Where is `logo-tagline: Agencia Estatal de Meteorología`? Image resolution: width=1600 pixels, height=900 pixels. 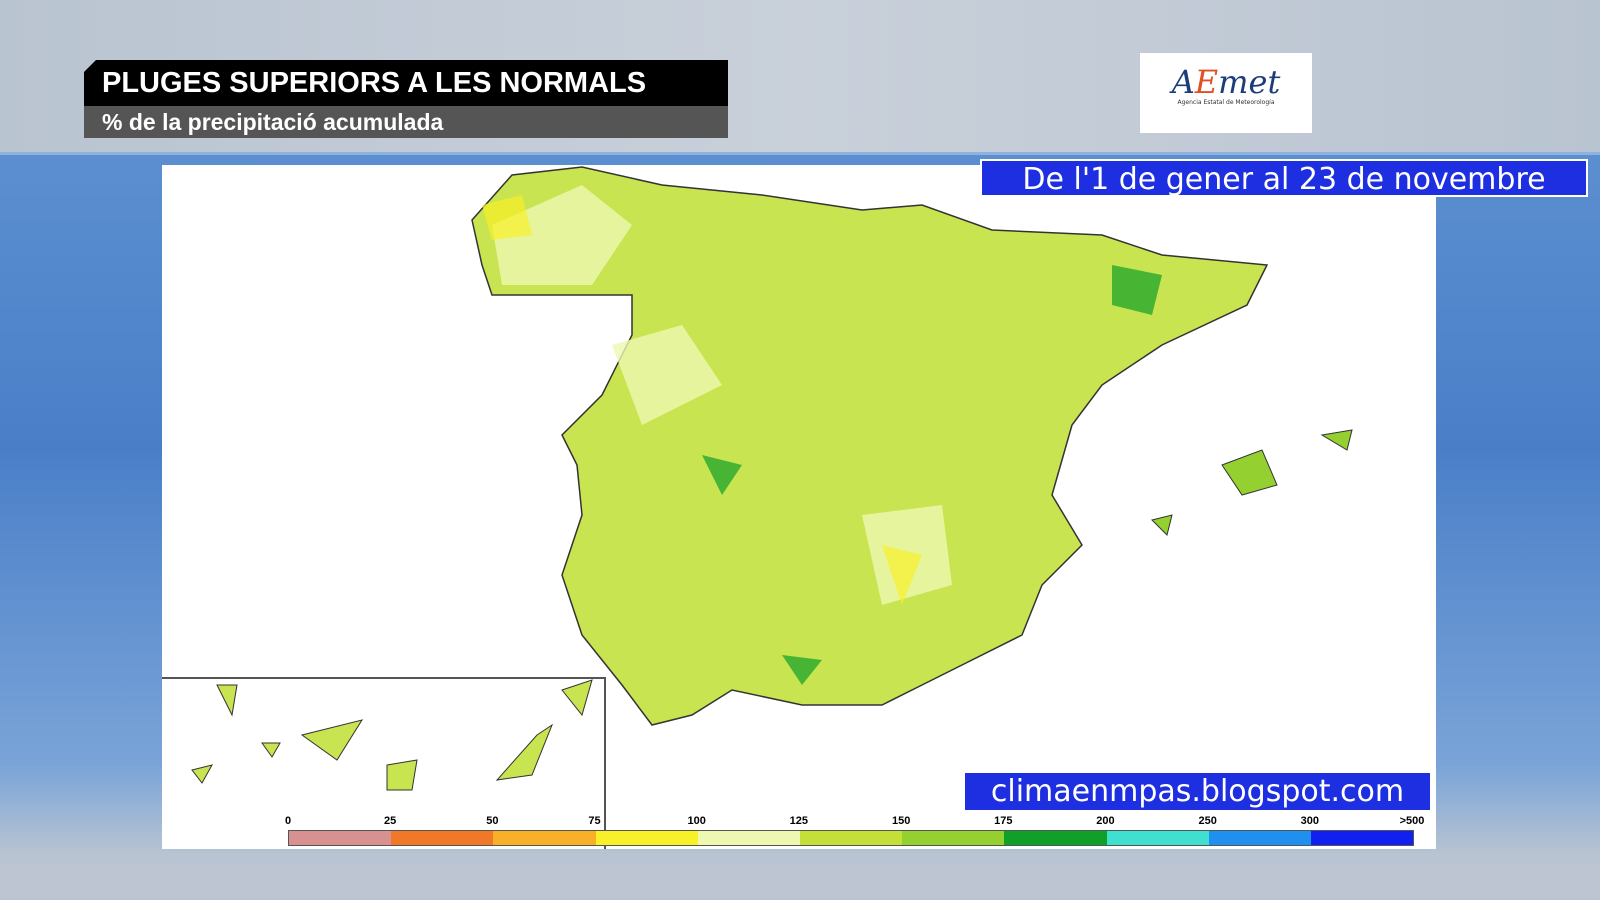
logo-tagline: Agencia Estatal de Meteorología is located at coordinates (1226, 102).